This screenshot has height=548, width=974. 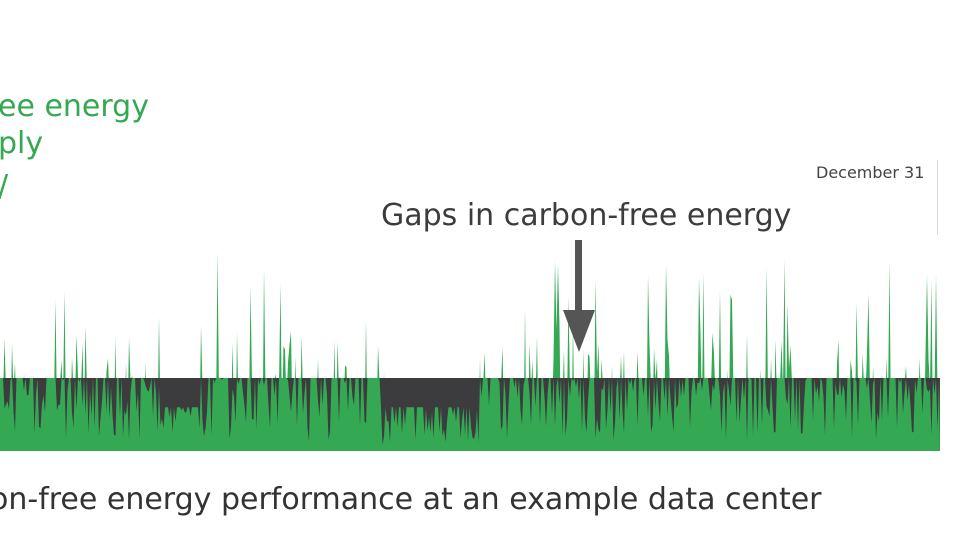 I want to click on annotation-label: Gaps in carbon-free energy, so click(x=586, y=215).